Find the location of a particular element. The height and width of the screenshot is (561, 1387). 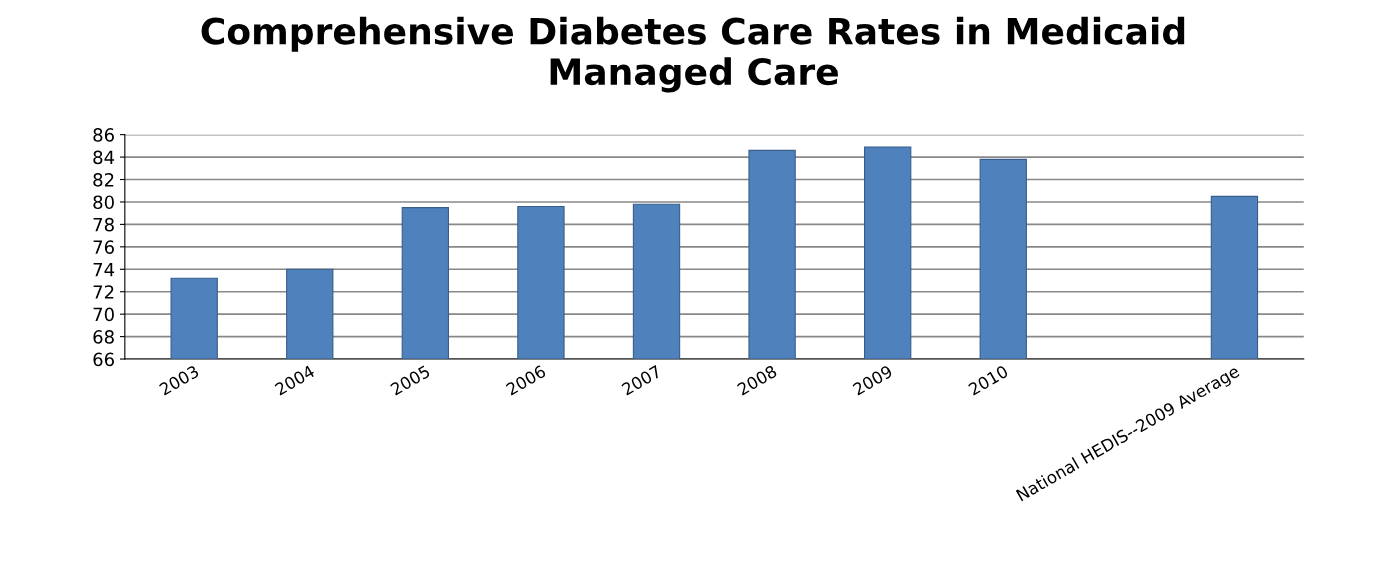

y-tick-label: 80 is located at coordinates (103, 202).